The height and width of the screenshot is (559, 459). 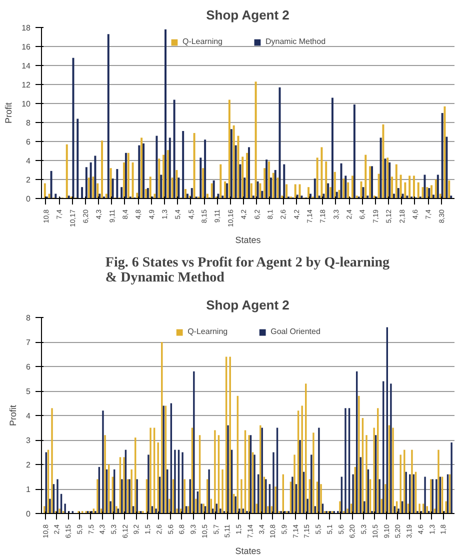 I want to click on y-tick-label: 3, so click(x=29, y=440).